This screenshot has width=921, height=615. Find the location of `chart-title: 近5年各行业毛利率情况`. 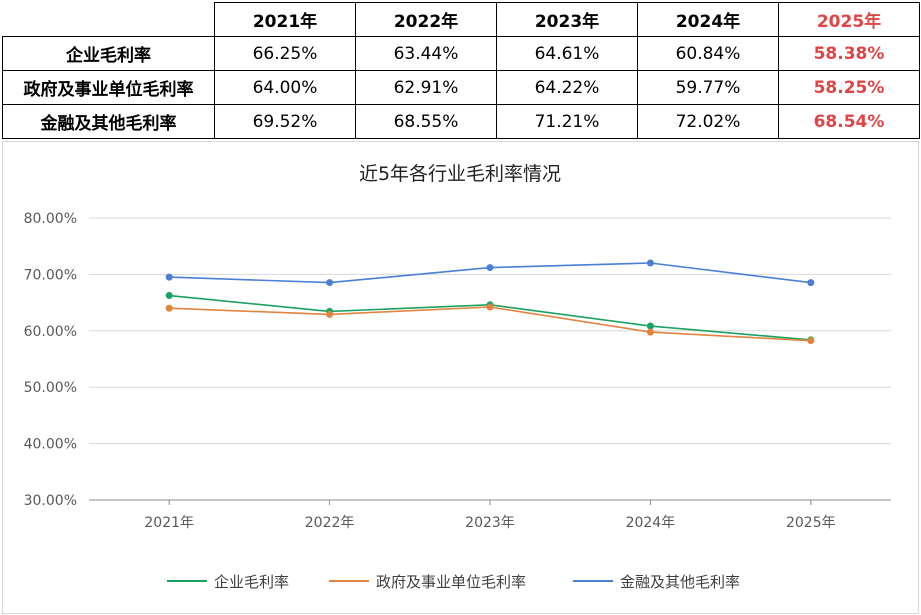

chart-title: 近5年各行业毛利率情况 is located at coordinates (460, 174).